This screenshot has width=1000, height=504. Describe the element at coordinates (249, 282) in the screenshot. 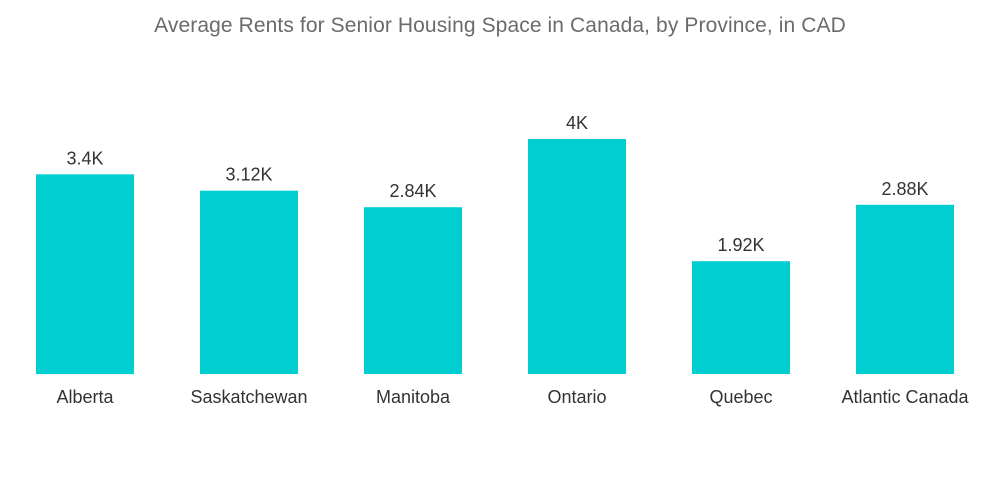

I see `bar-saskatchewan` at that location.